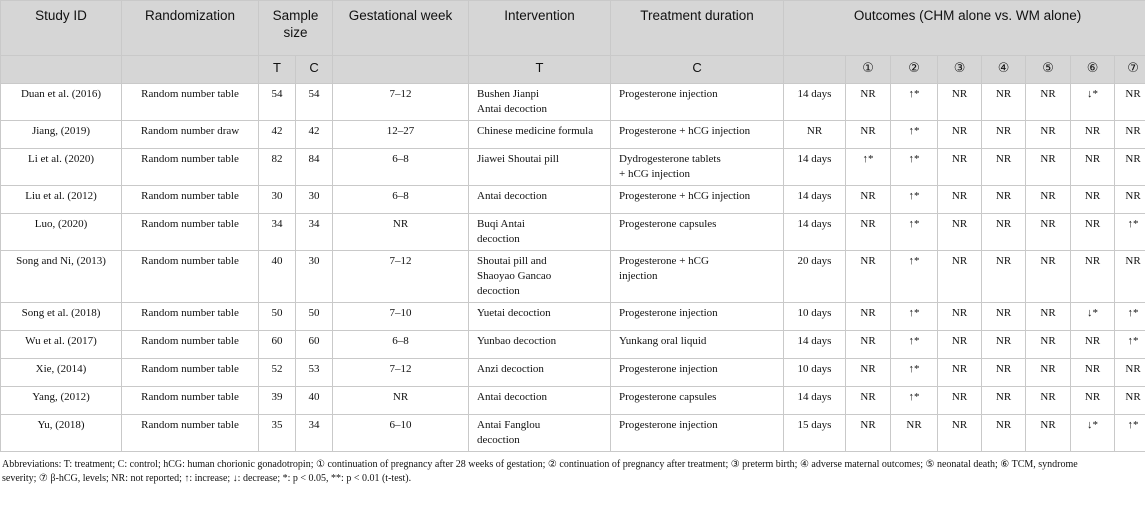  Describe the element at coordinates (1048, 69) in the screenshot. I see `subheader-outcome-5: ⑤` at that location.